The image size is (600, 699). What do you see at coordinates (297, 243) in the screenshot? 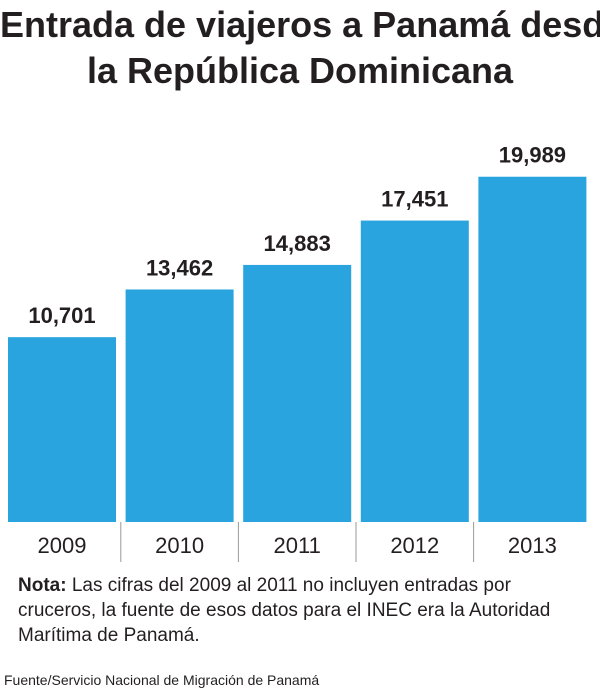
I see `data-label-2011: 14,883` at bounding box center [297, 243].